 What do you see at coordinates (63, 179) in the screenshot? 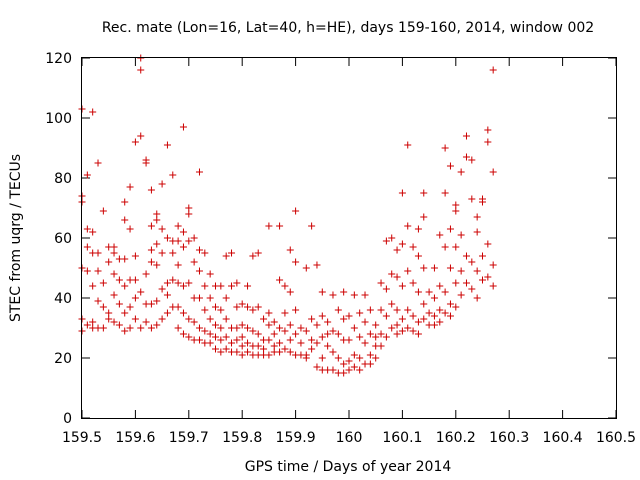
I see `y-tick-label: 80` at bounding box center [63, 179].